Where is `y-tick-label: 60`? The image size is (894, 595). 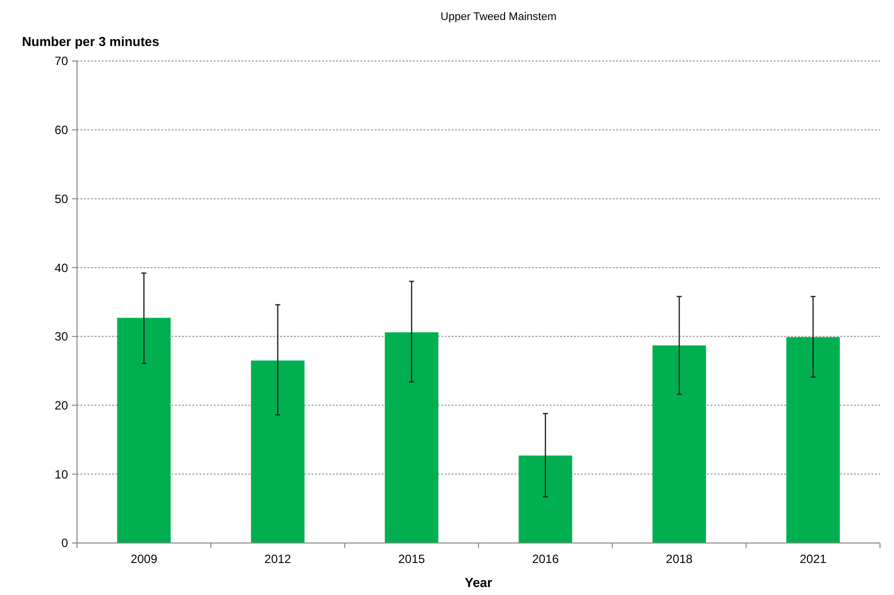 y-tick-label: 60 is located at coordinates (61, 130).